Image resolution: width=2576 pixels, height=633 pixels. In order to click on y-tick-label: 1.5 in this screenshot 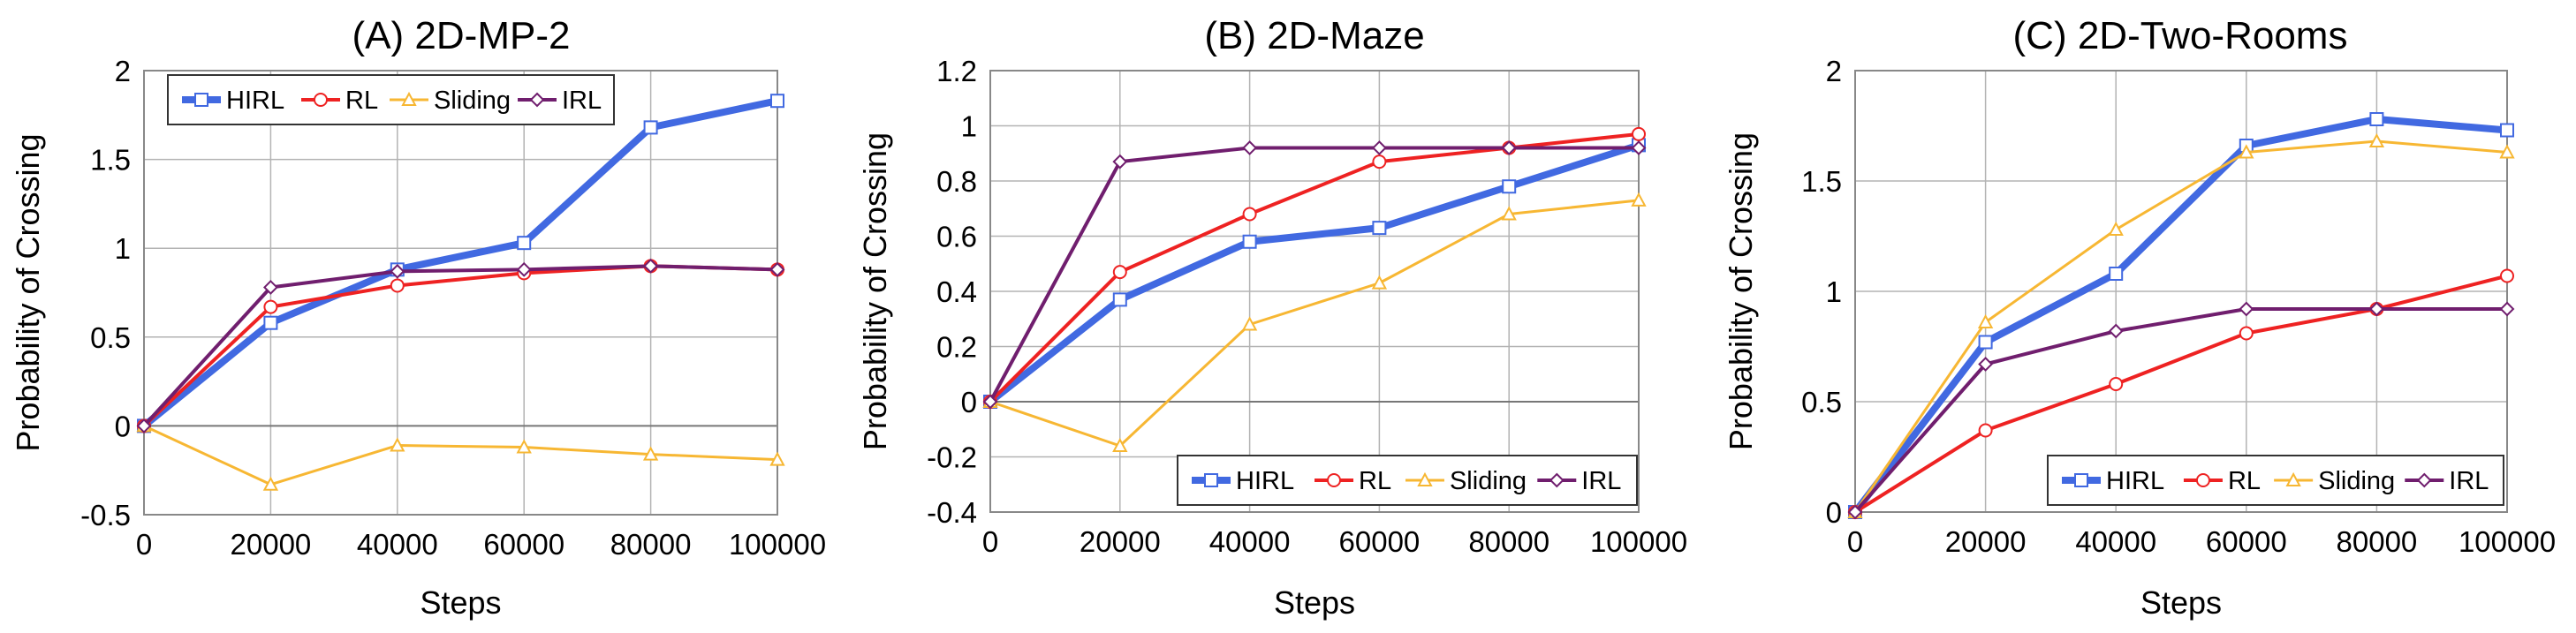, I will do `click(111, 161)`.